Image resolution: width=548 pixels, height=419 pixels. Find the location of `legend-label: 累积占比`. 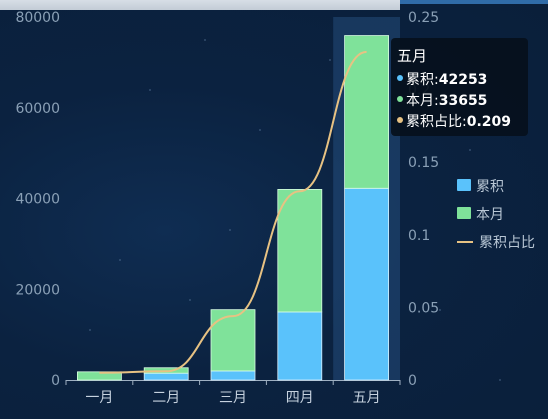

legend-label: 累积占比 is located at coordinates (507, 243).